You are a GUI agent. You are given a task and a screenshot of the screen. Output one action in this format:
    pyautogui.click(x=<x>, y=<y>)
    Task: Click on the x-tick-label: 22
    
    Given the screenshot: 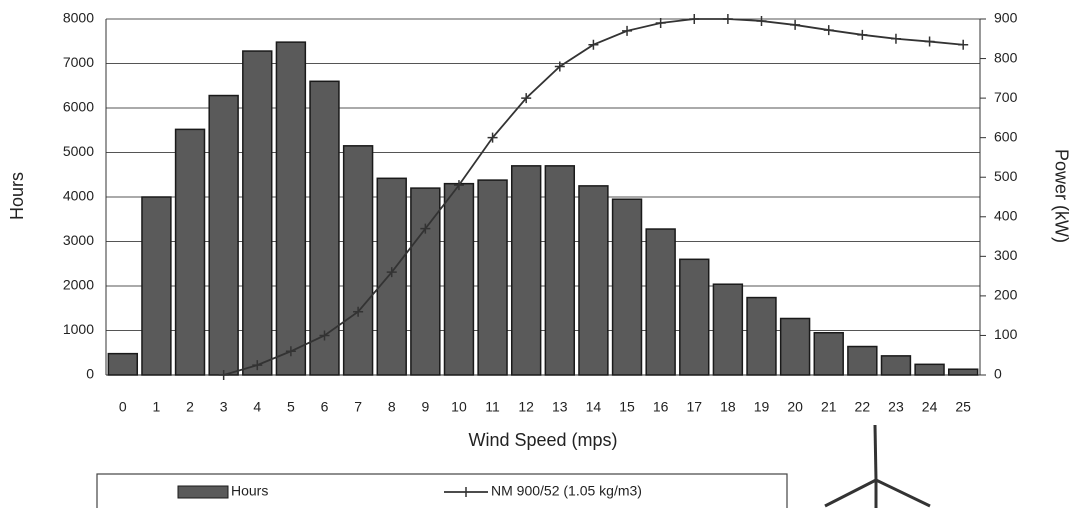 What is the action you would take?
    pyautogui.click(x=863, y=407)
    